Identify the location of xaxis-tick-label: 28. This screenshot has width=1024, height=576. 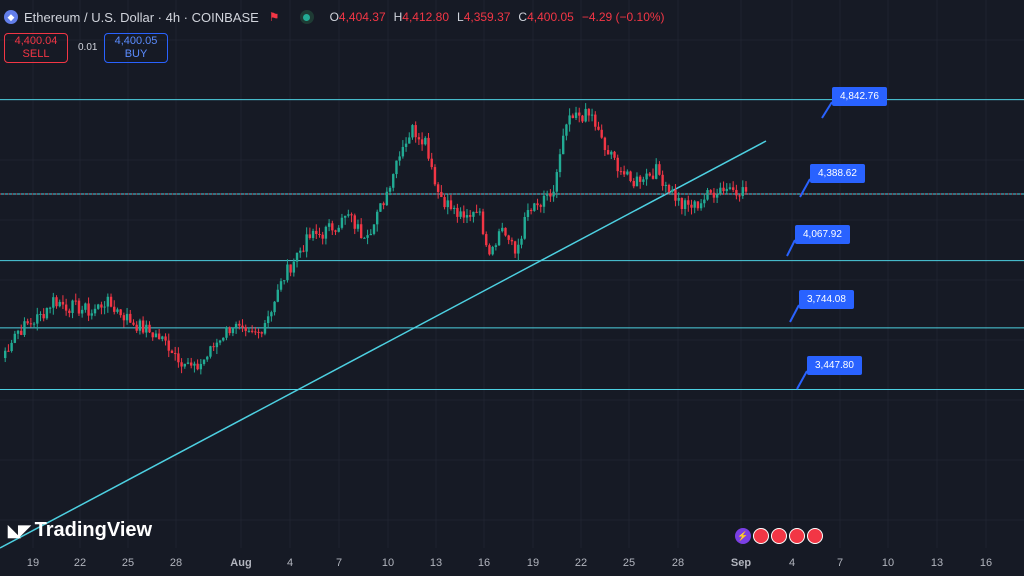
(678, 563).